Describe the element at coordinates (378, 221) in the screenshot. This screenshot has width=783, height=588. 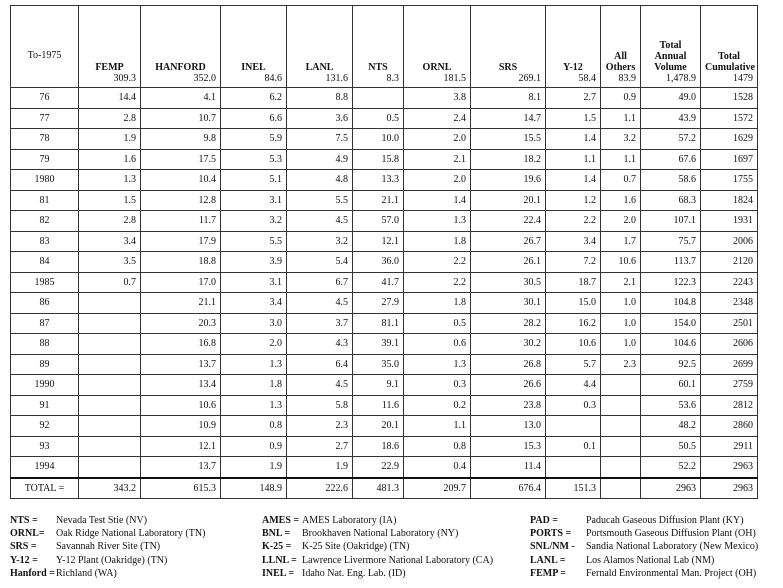
I see `cell: 57.0` at that location.